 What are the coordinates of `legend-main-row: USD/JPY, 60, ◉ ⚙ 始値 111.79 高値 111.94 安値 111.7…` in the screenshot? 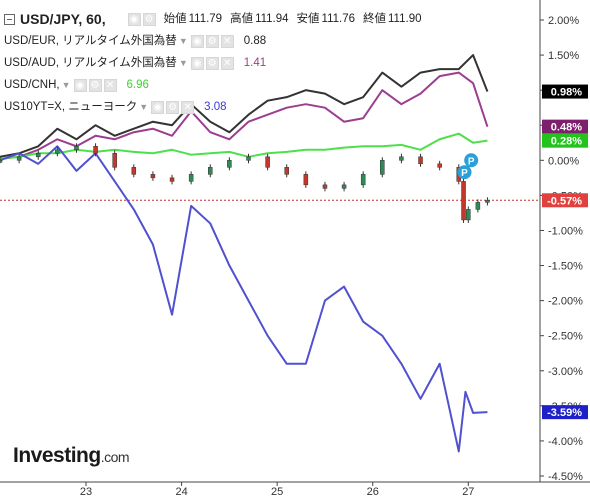 It's located at (216, 19).